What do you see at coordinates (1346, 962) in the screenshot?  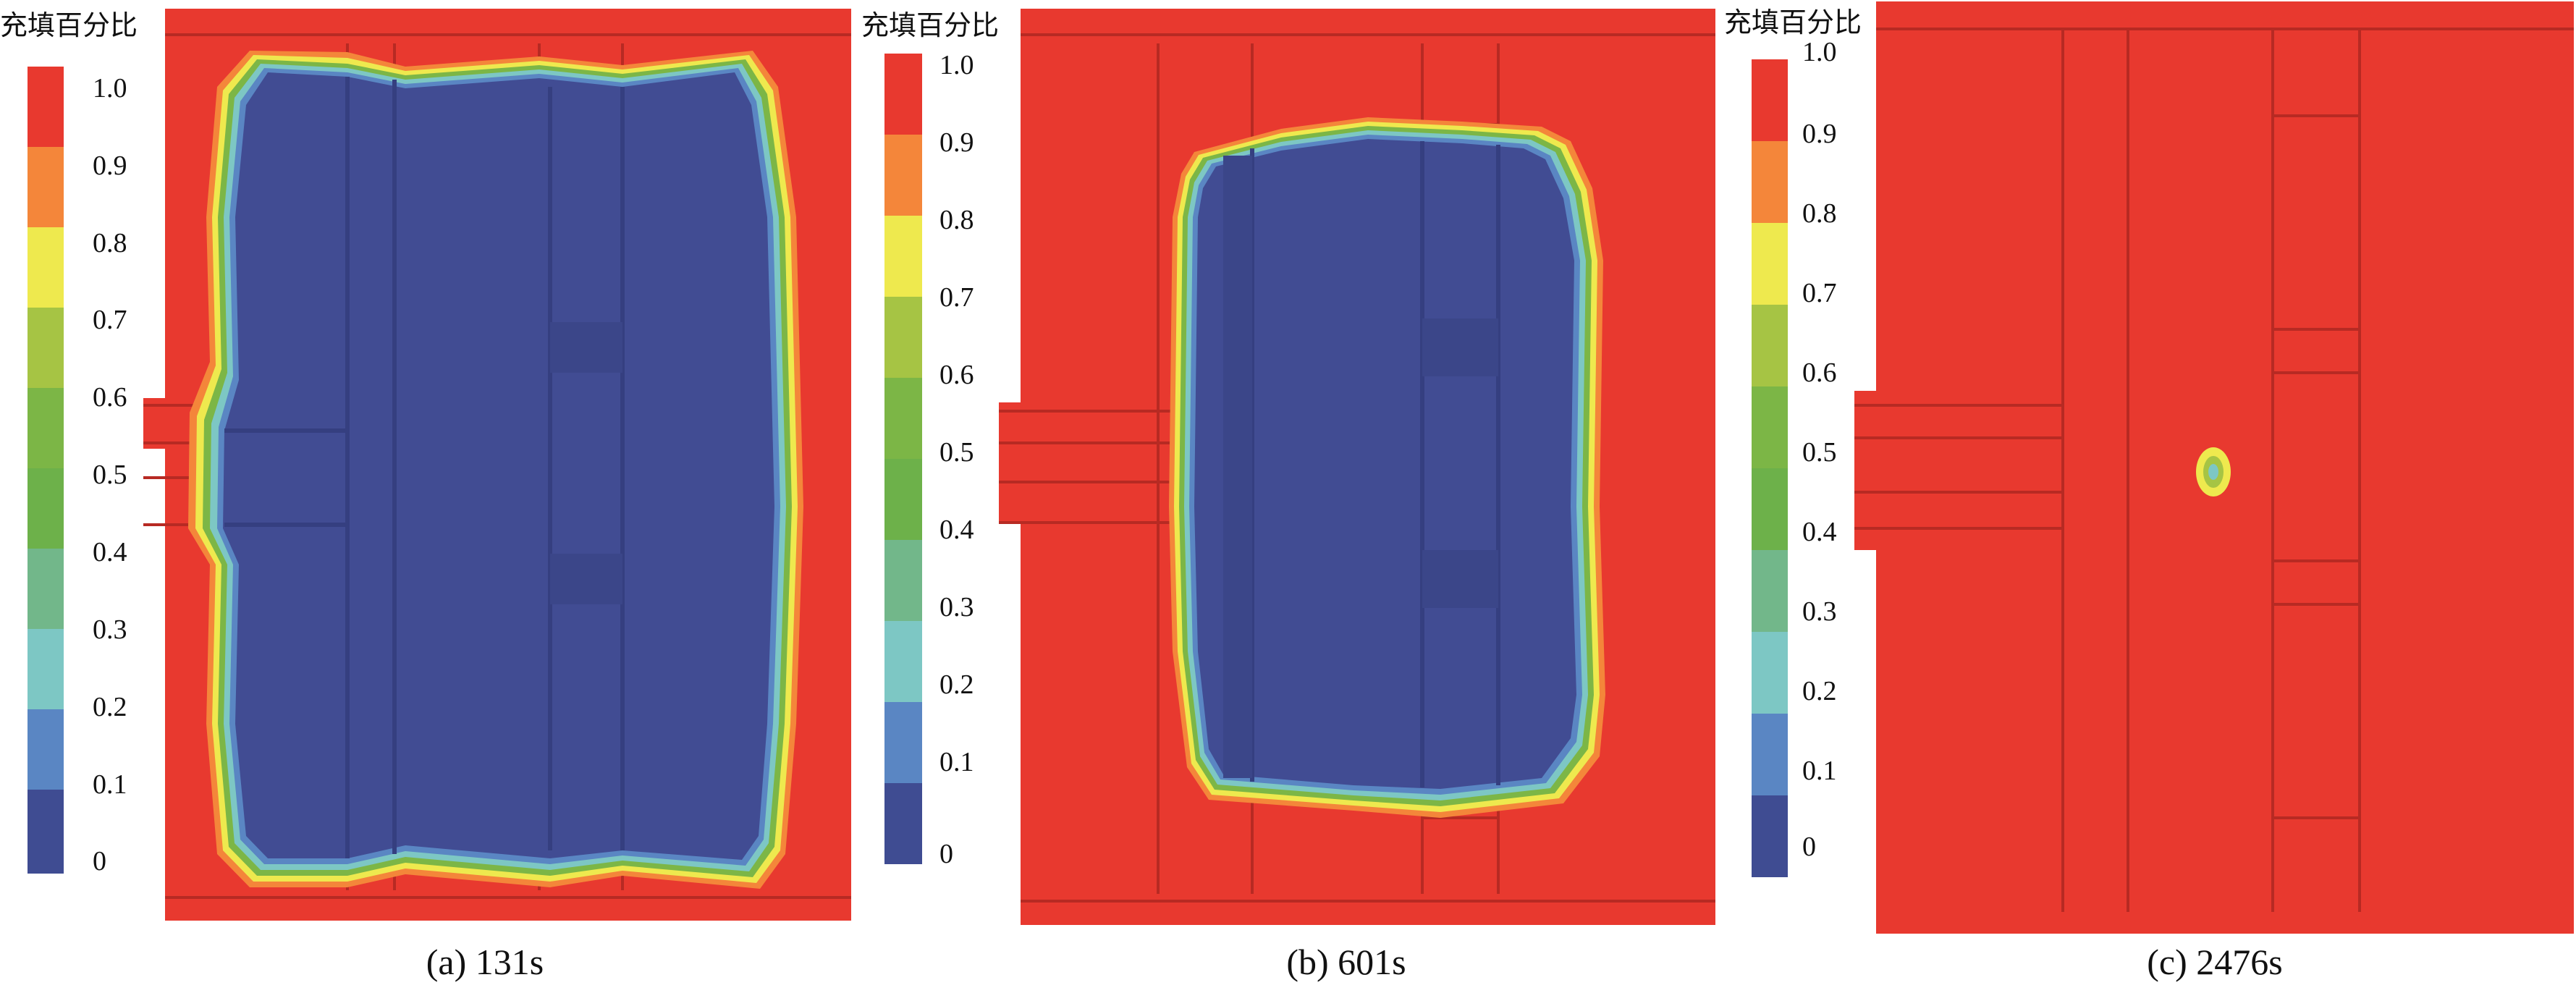 I see `panel-caption: (b) 601s` at bounding box center [1346, 962].